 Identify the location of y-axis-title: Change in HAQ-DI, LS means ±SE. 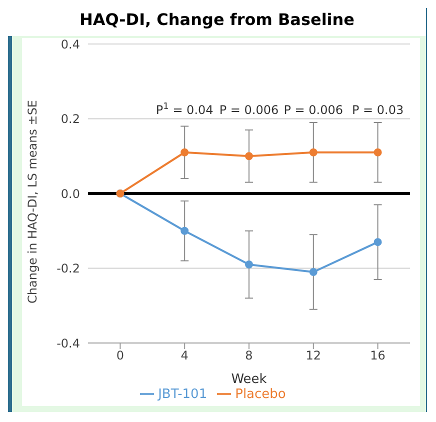
(32, 202).